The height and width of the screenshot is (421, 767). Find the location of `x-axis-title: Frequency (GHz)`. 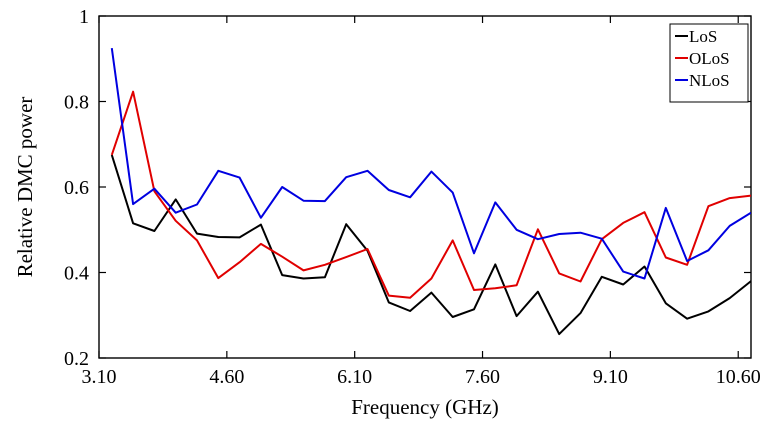

x-axis-title: Frequency (GHz) is located at coordinates (425, 407).